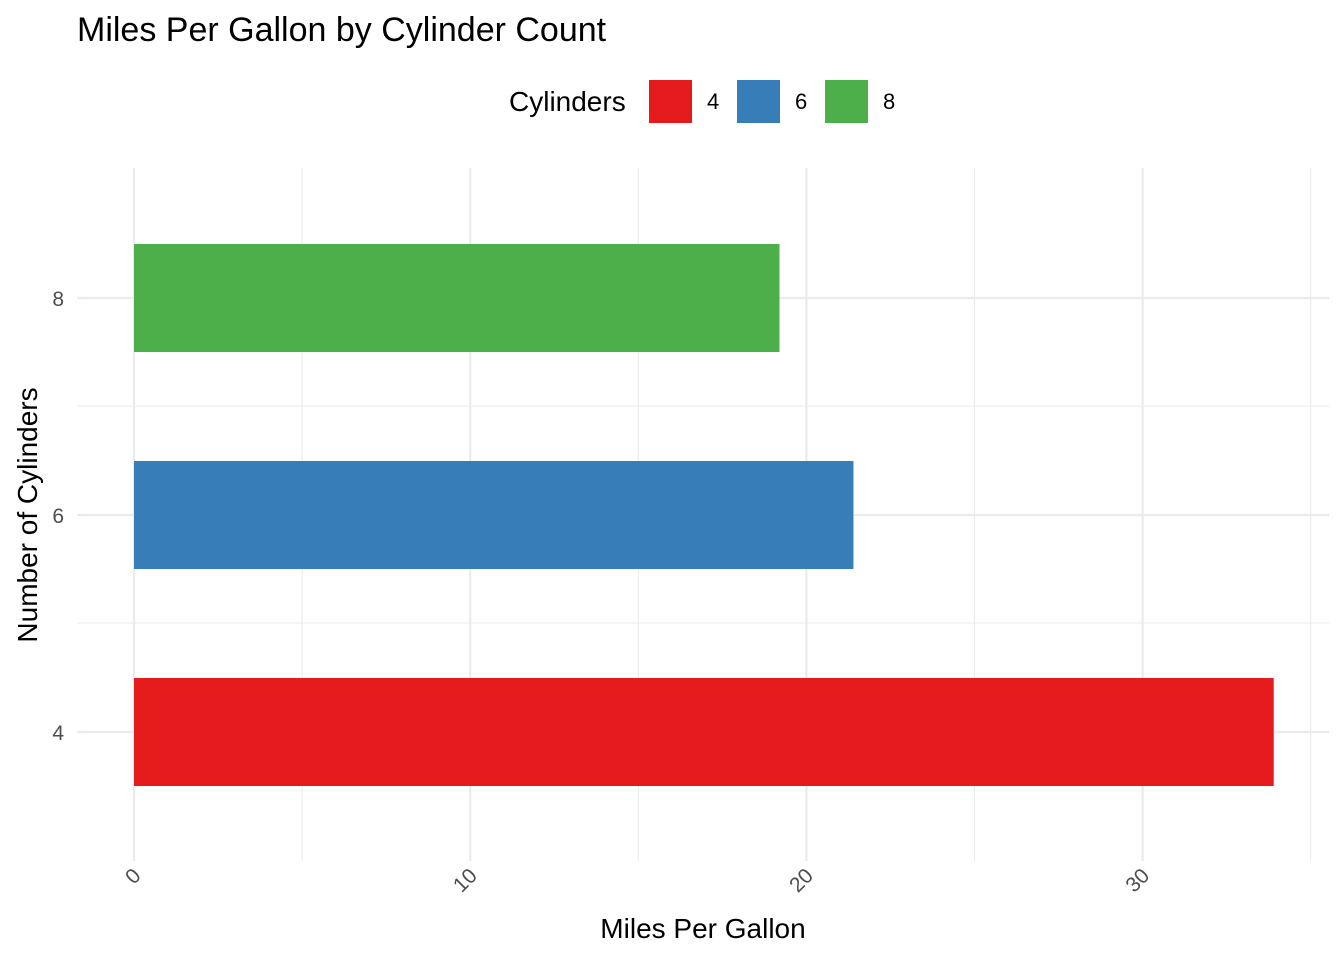 The height and width of the screenshot is (960, 1344). I want to click on y-axis-label: Number of Cylinders, so click(27, 514).